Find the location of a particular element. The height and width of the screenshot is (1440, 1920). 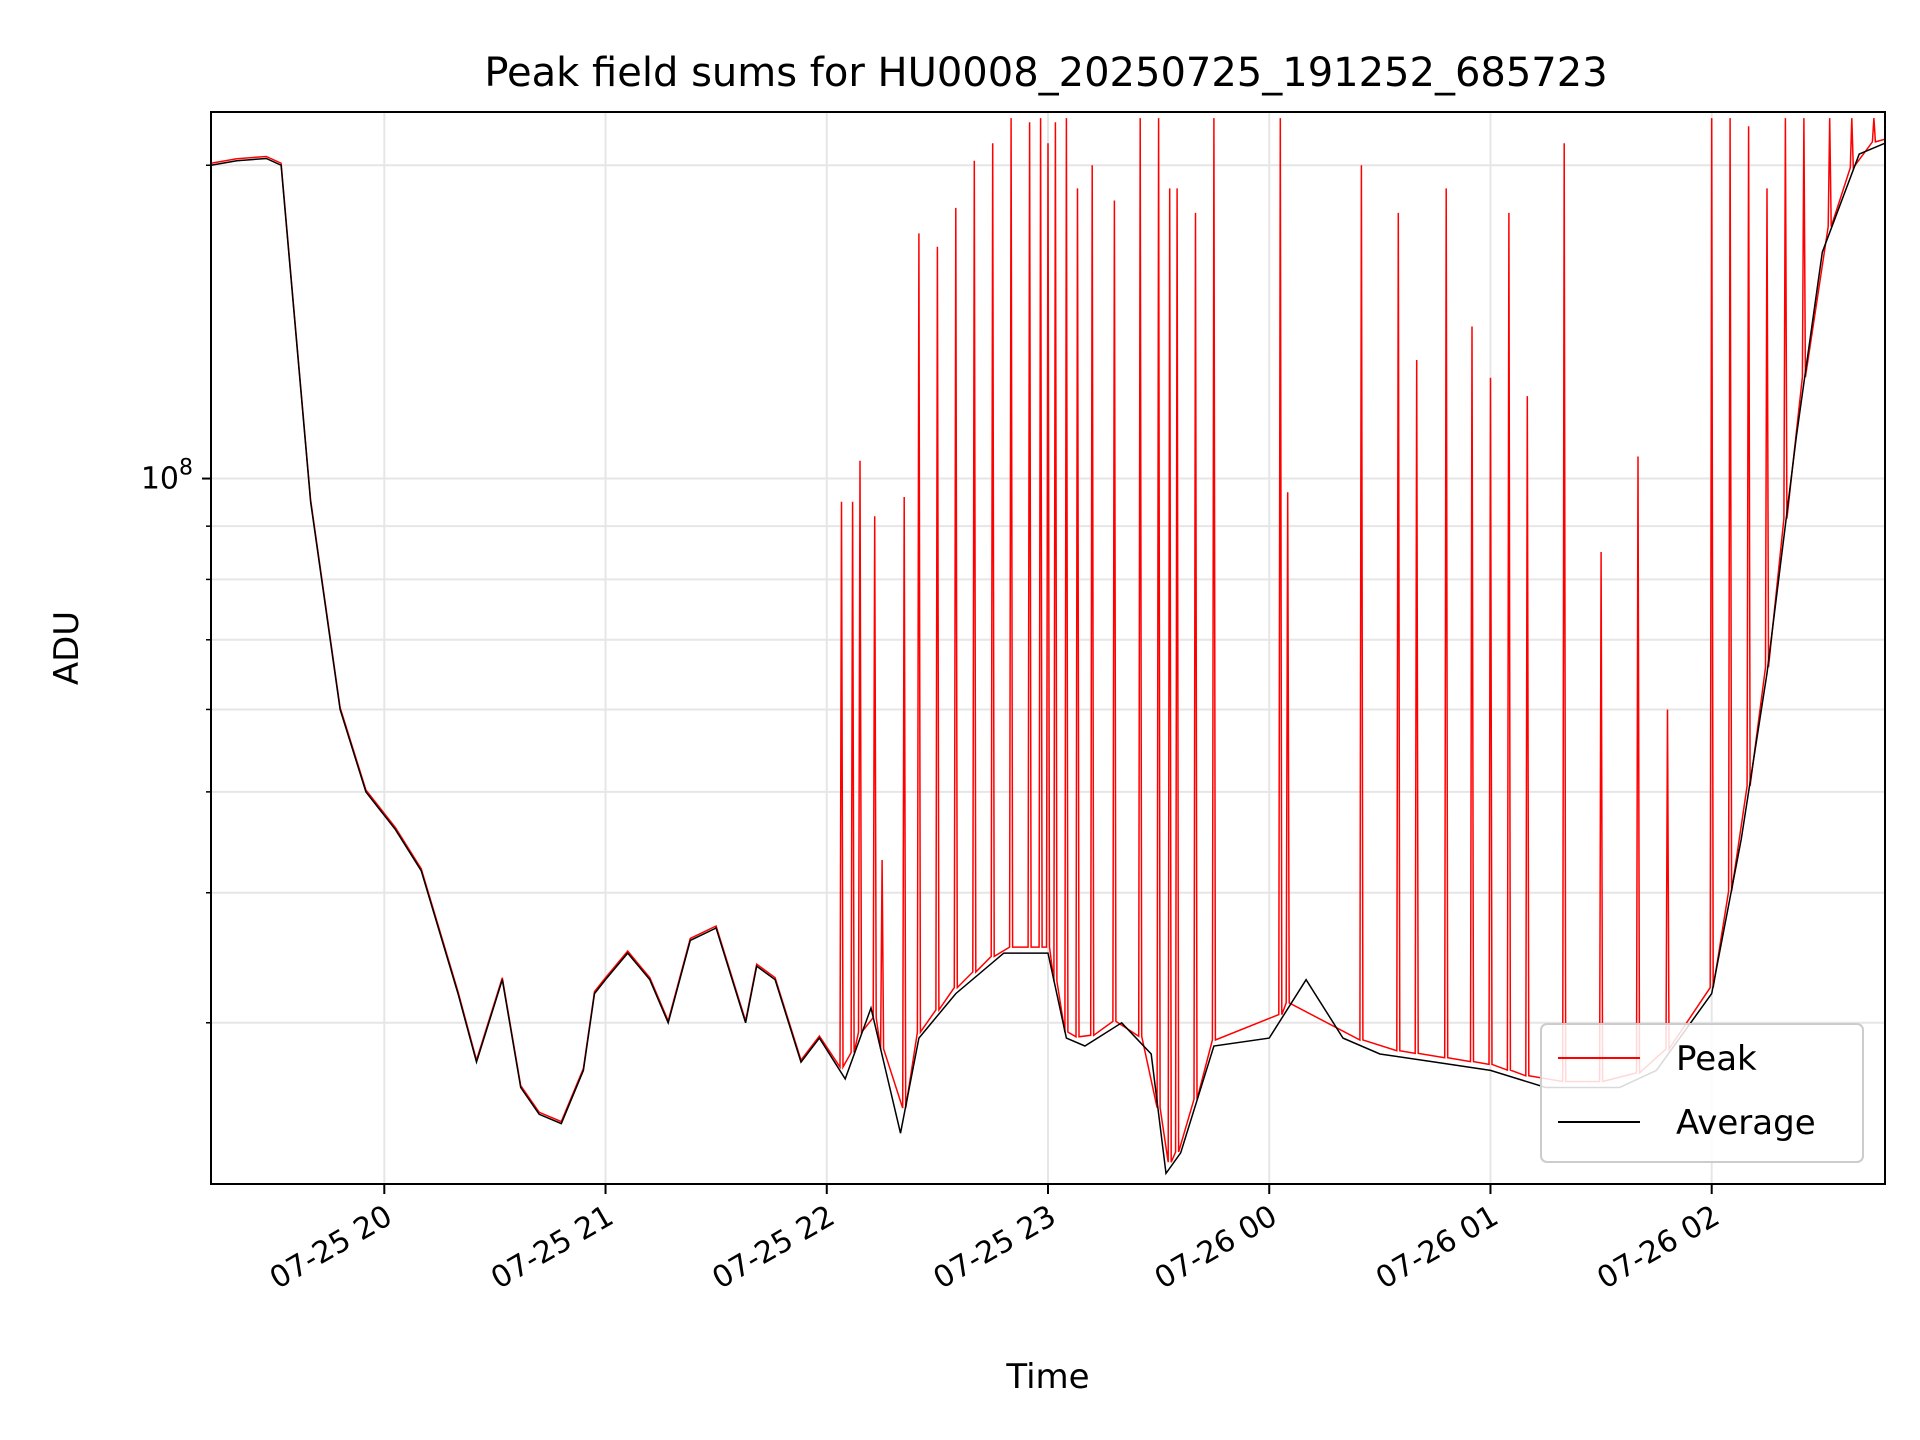

legend-label-peak: Peak is located at coordinates (1716, 1059).